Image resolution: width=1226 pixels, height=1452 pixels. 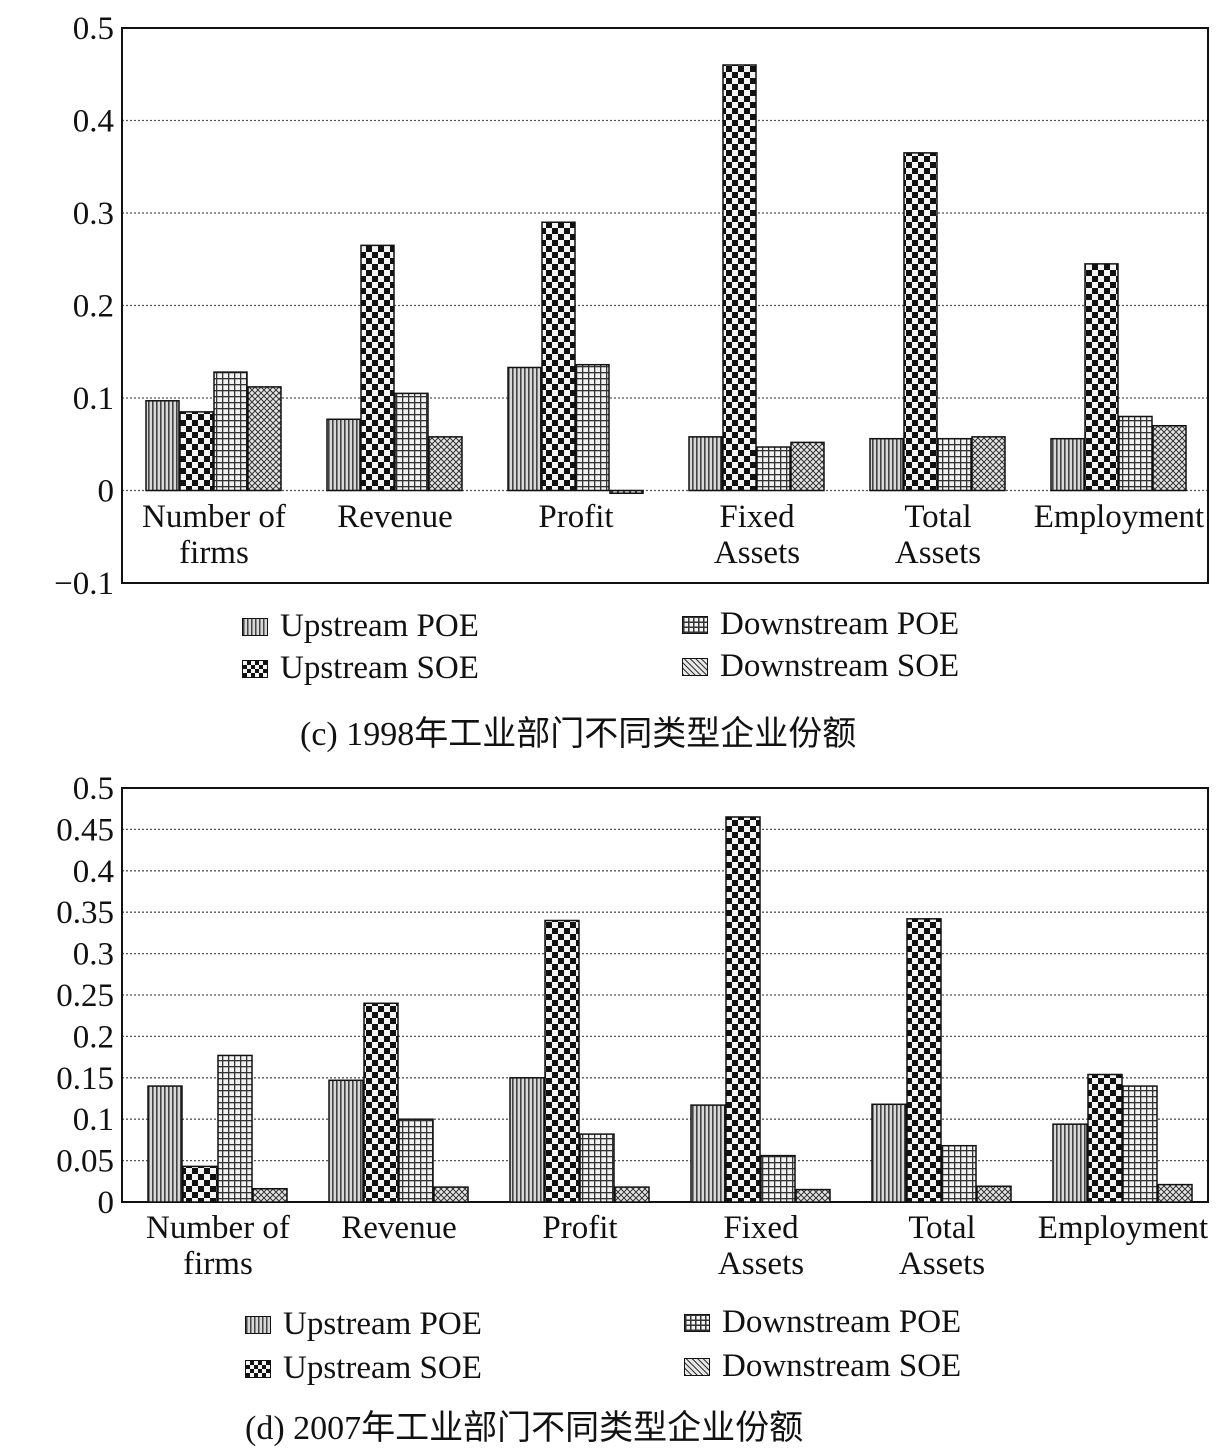 I want to click on x-category-label: Number of, so click(x=218, y=1228).